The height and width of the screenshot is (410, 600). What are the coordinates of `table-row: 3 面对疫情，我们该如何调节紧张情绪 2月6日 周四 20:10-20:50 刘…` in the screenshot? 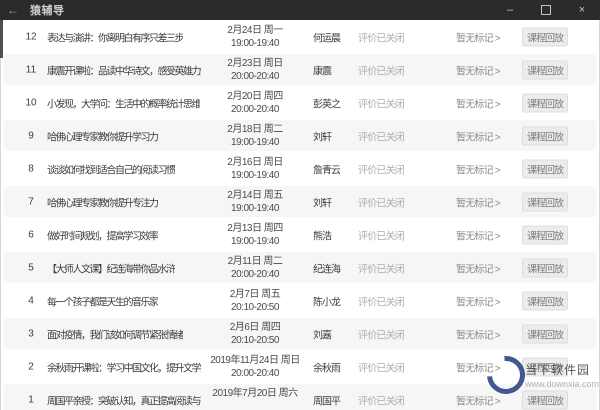 It's located at (300, 333).